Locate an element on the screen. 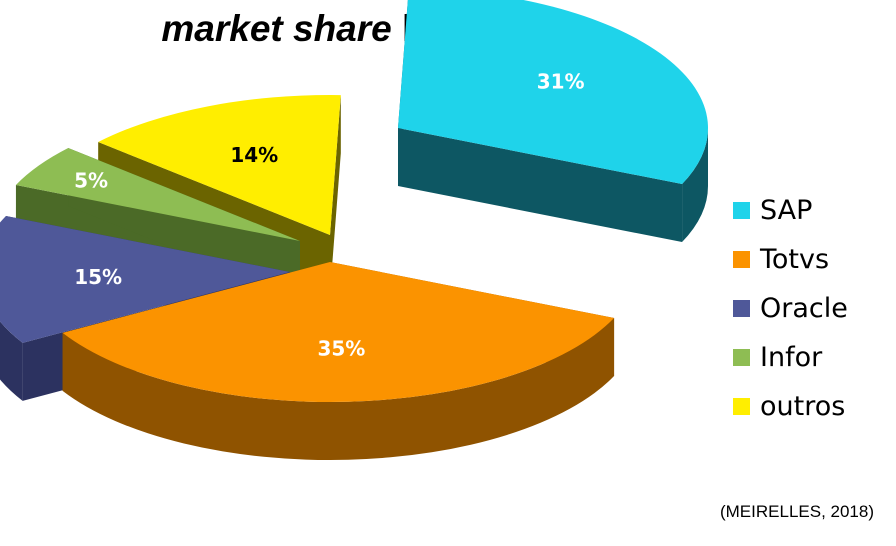 The image size is (896, 546). legend-label-totvs: Totvs is located at coordinates (795, 259).